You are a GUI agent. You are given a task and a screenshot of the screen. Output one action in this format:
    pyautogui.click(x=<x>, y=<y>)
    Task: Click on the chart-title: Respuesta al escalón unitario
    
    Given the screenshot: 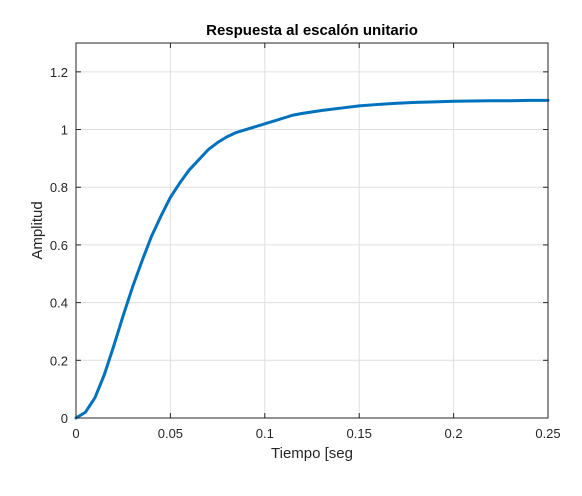 What is the action you would take?
    pyautogui.click(x=312, y=30)
    